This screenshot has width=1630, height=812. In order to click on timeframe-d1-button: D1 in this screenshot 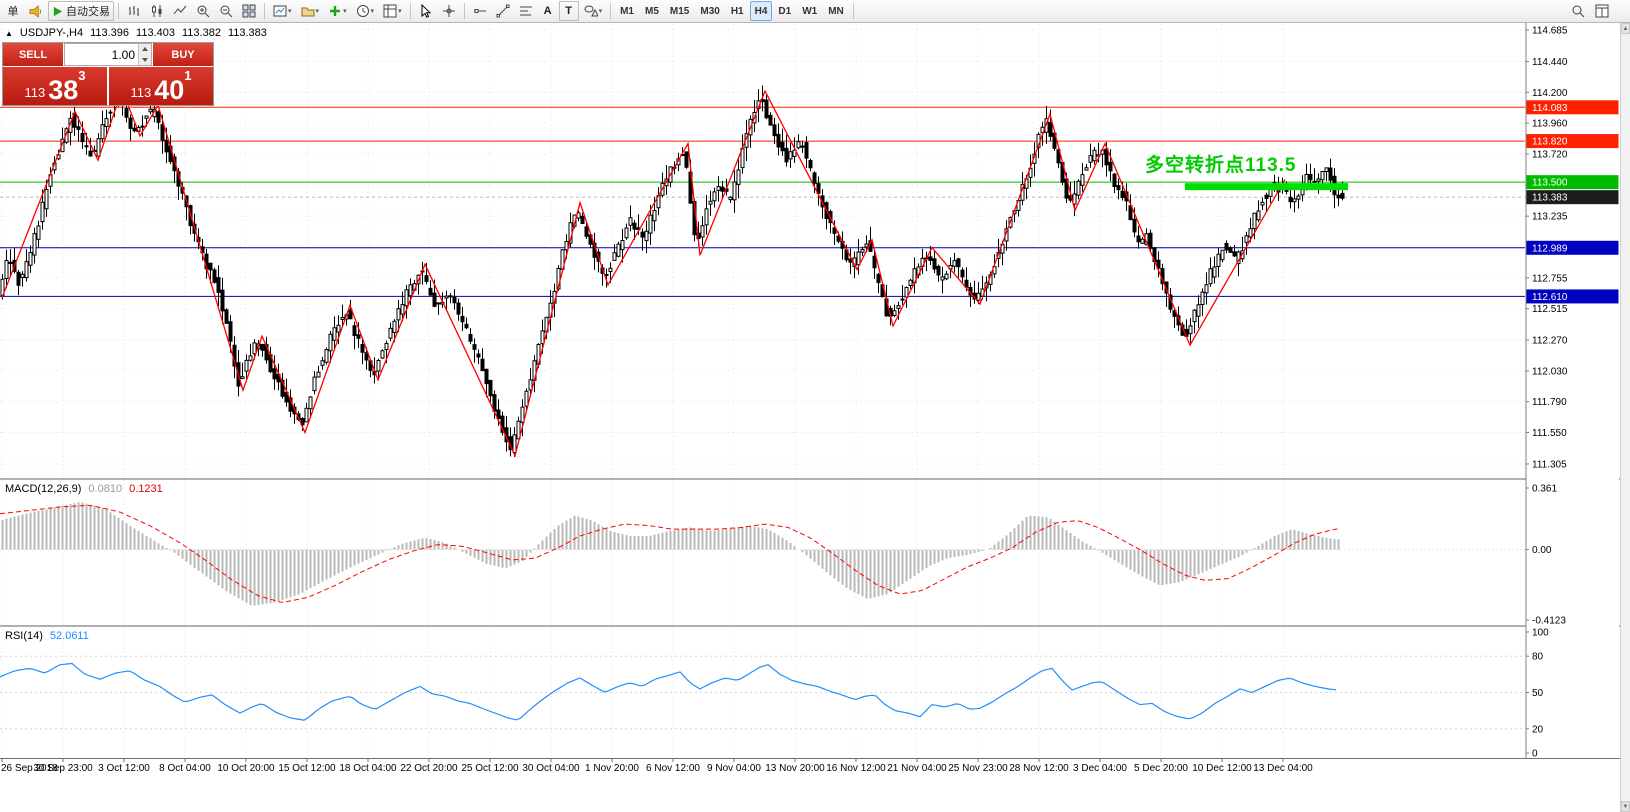, I will do `click(784, 11)`.